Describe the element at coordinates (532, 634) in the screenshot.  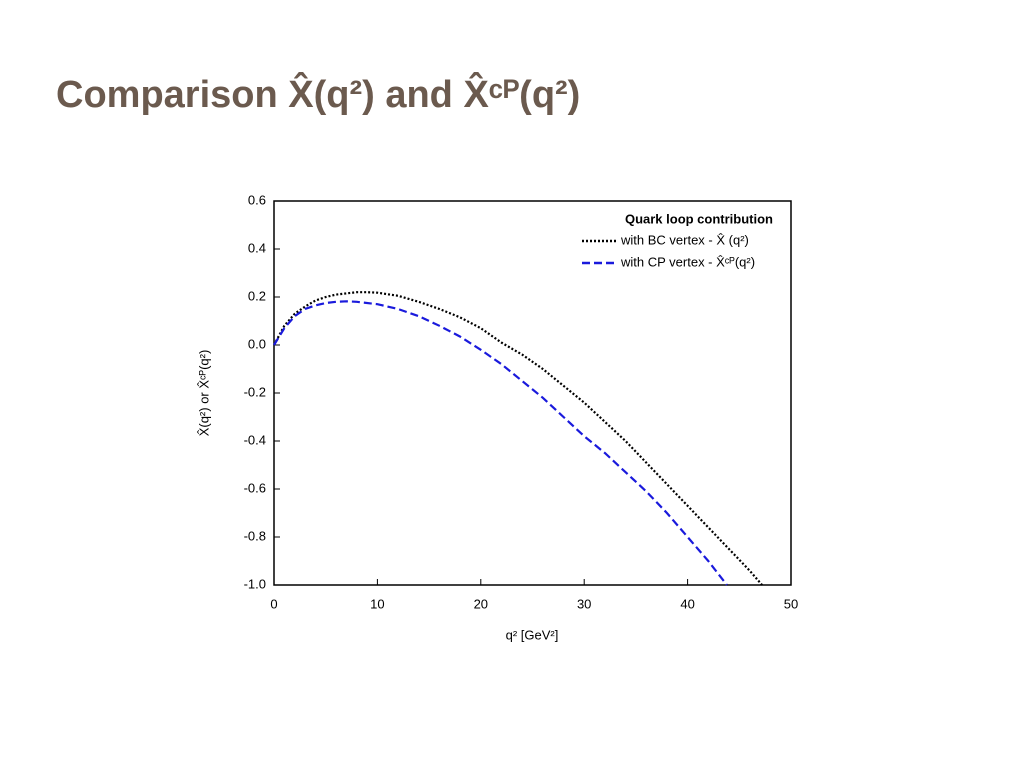
I see `x-axis-label: q² [GeV²]` at that location.